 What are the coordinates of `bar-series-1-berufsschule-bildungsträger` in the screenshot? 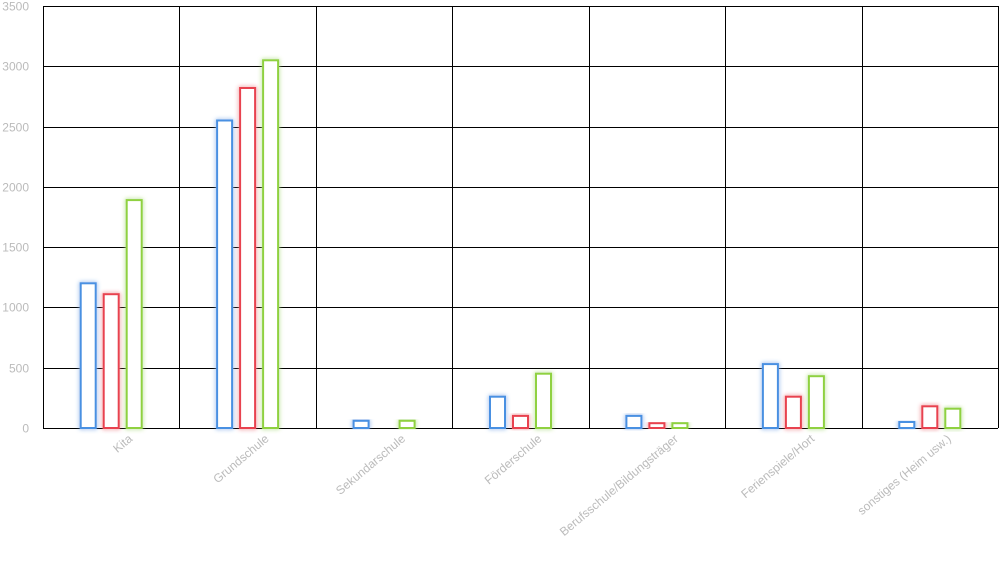 It's located at (634, 421).